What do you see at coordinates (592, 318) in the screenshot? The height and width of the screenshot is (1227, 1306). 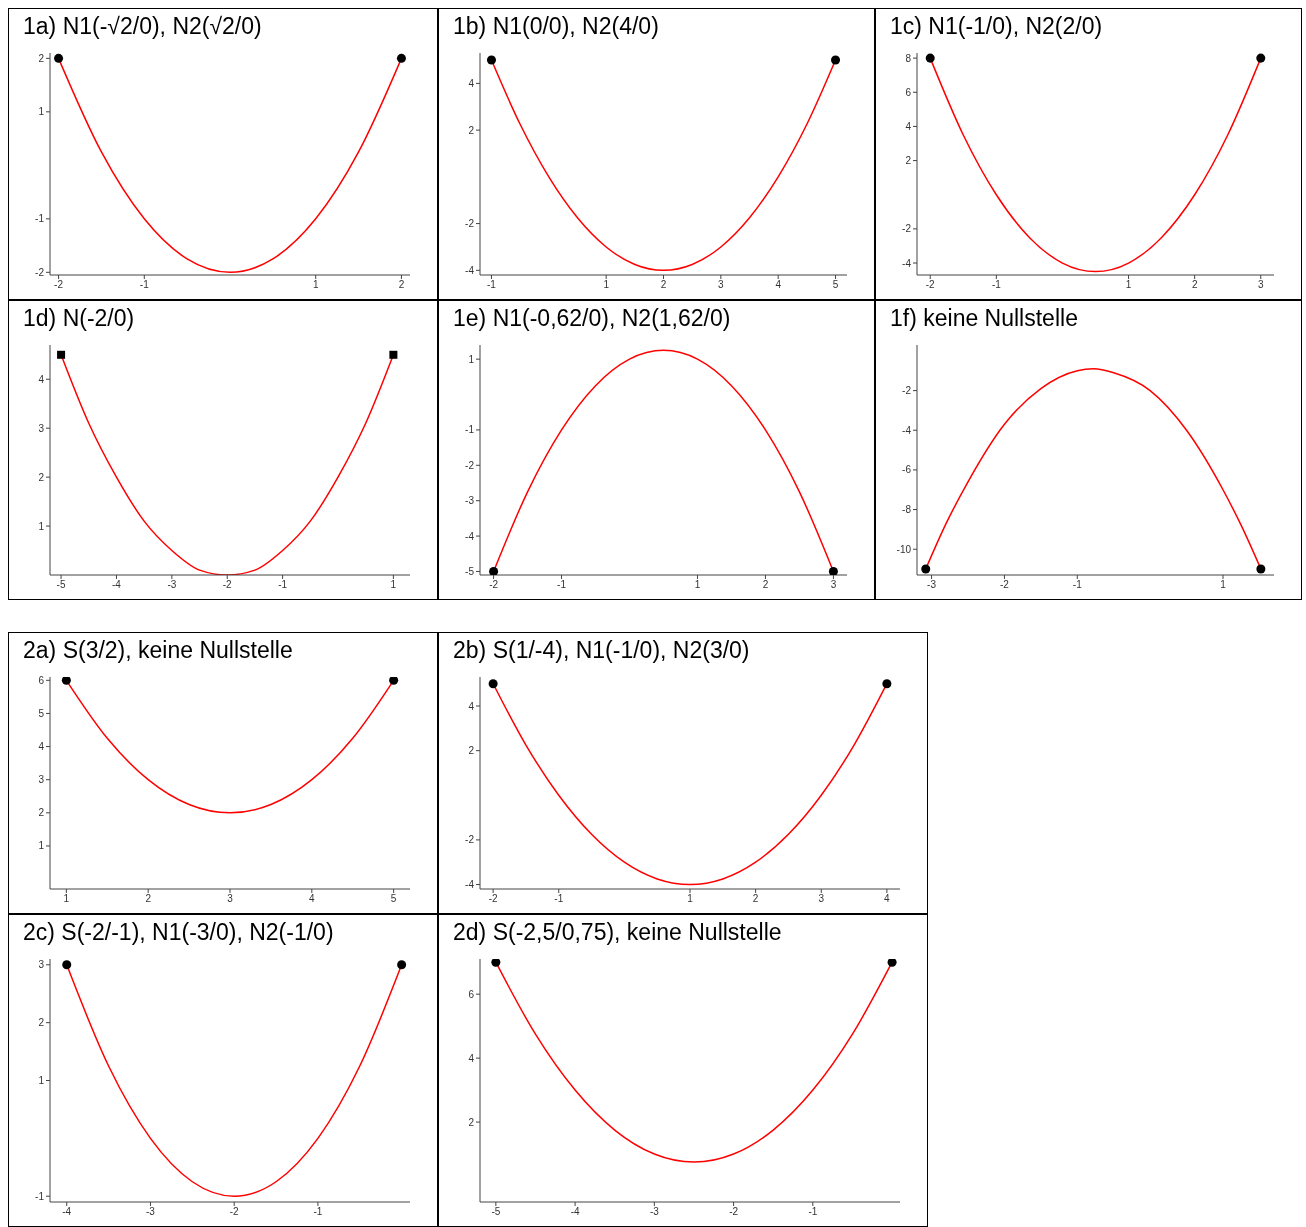 I see `chart-title: 1e) N1(-0,62/0), N2(1,62/0)` at bounding box center [592, 318].